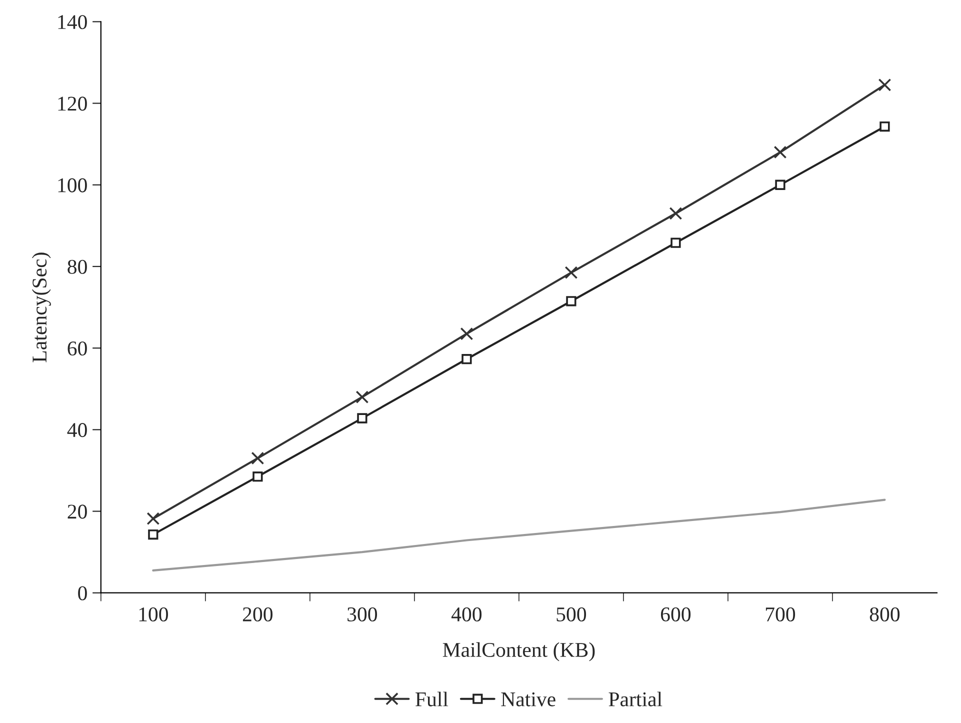 This screenshot has height=723, width=961. I want to click on x-tick-label: 500, so click(571, 614).